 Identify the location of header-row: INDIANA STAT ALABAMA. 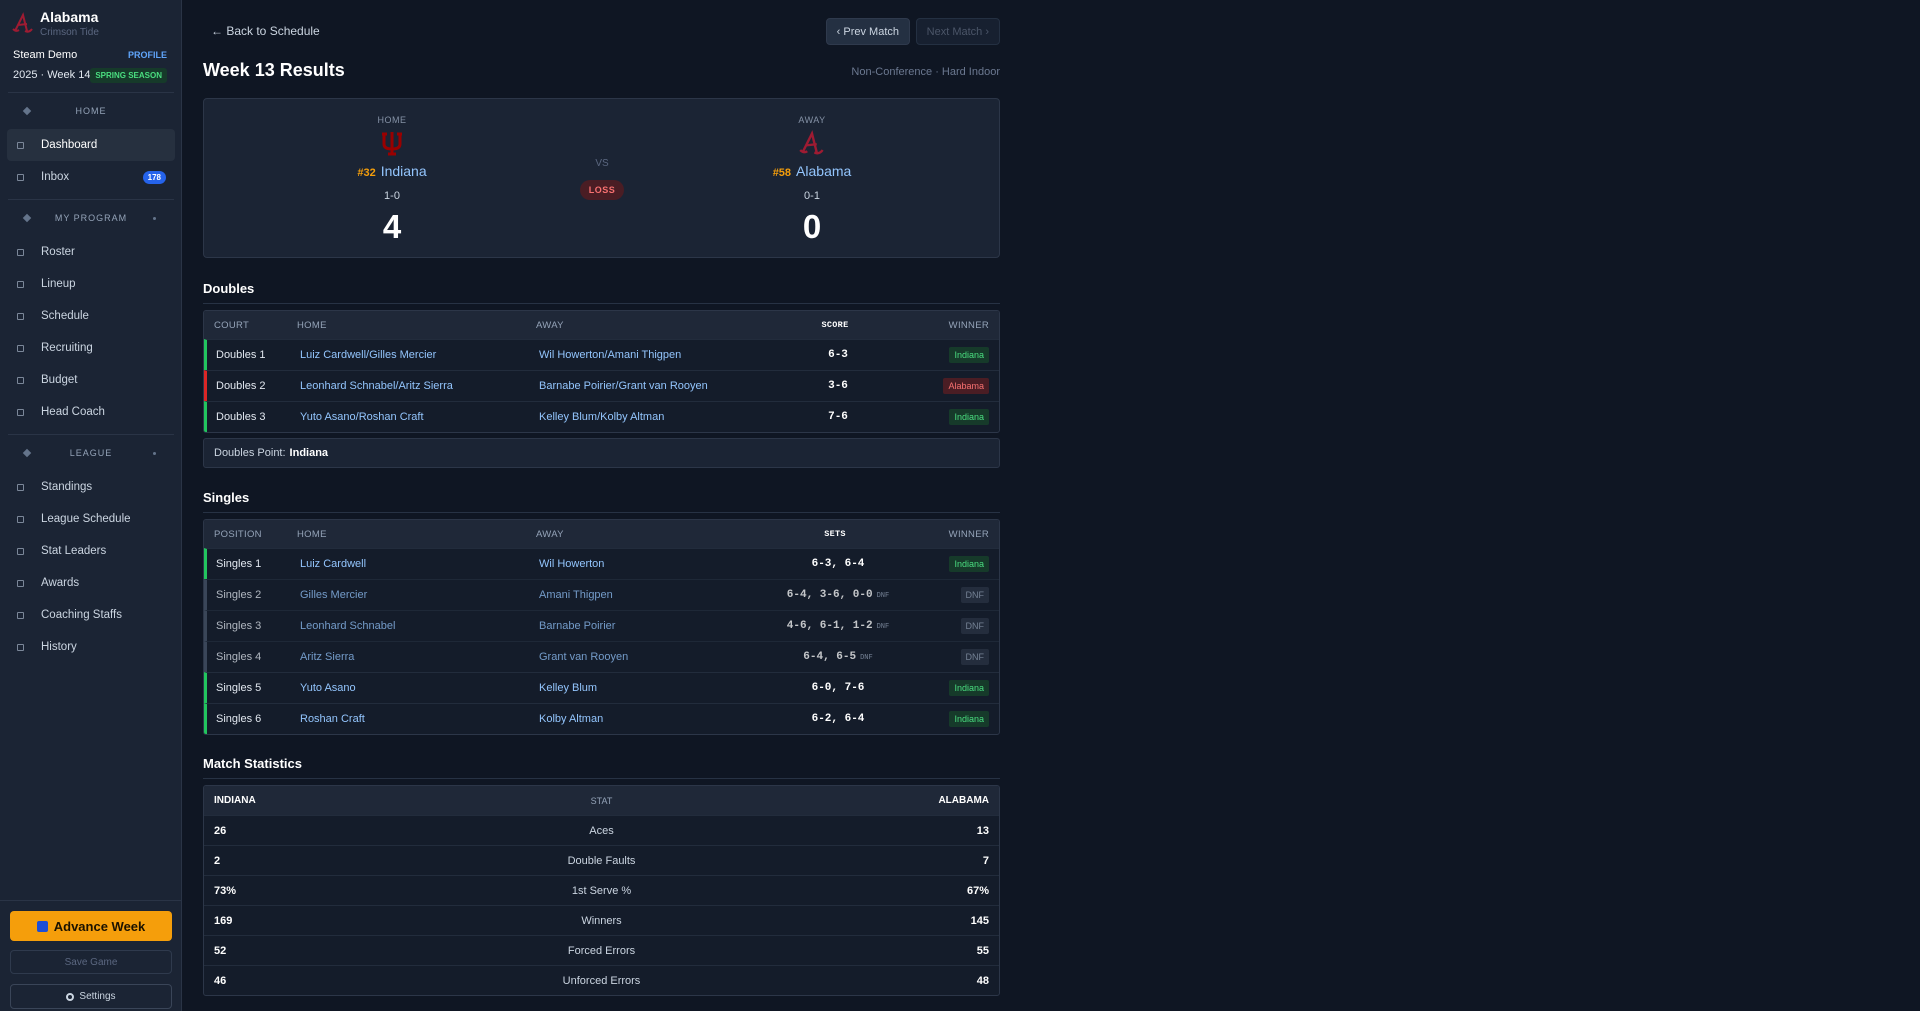
(601, 800).